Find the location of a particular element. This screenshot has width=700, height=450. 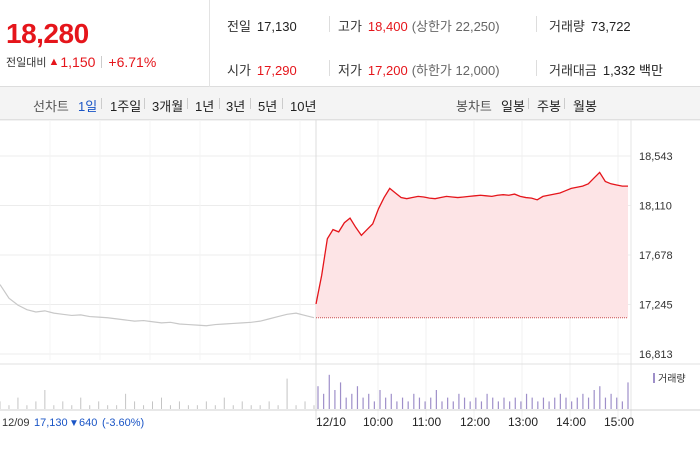

stat-value: 73,722 is located at coordinates (610, 26).